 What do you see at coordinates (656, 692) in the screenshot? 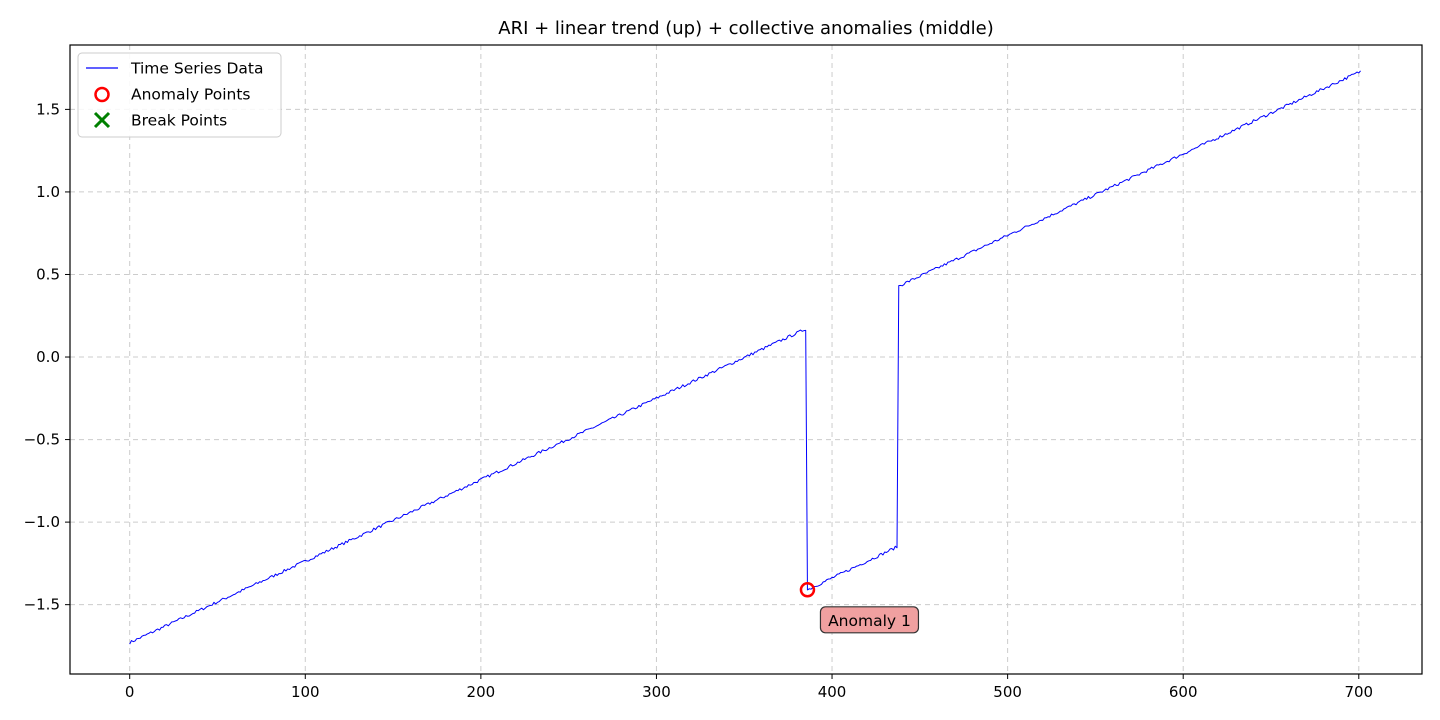
I see `x-tick-label: 300` at bounding box center [656, 692].